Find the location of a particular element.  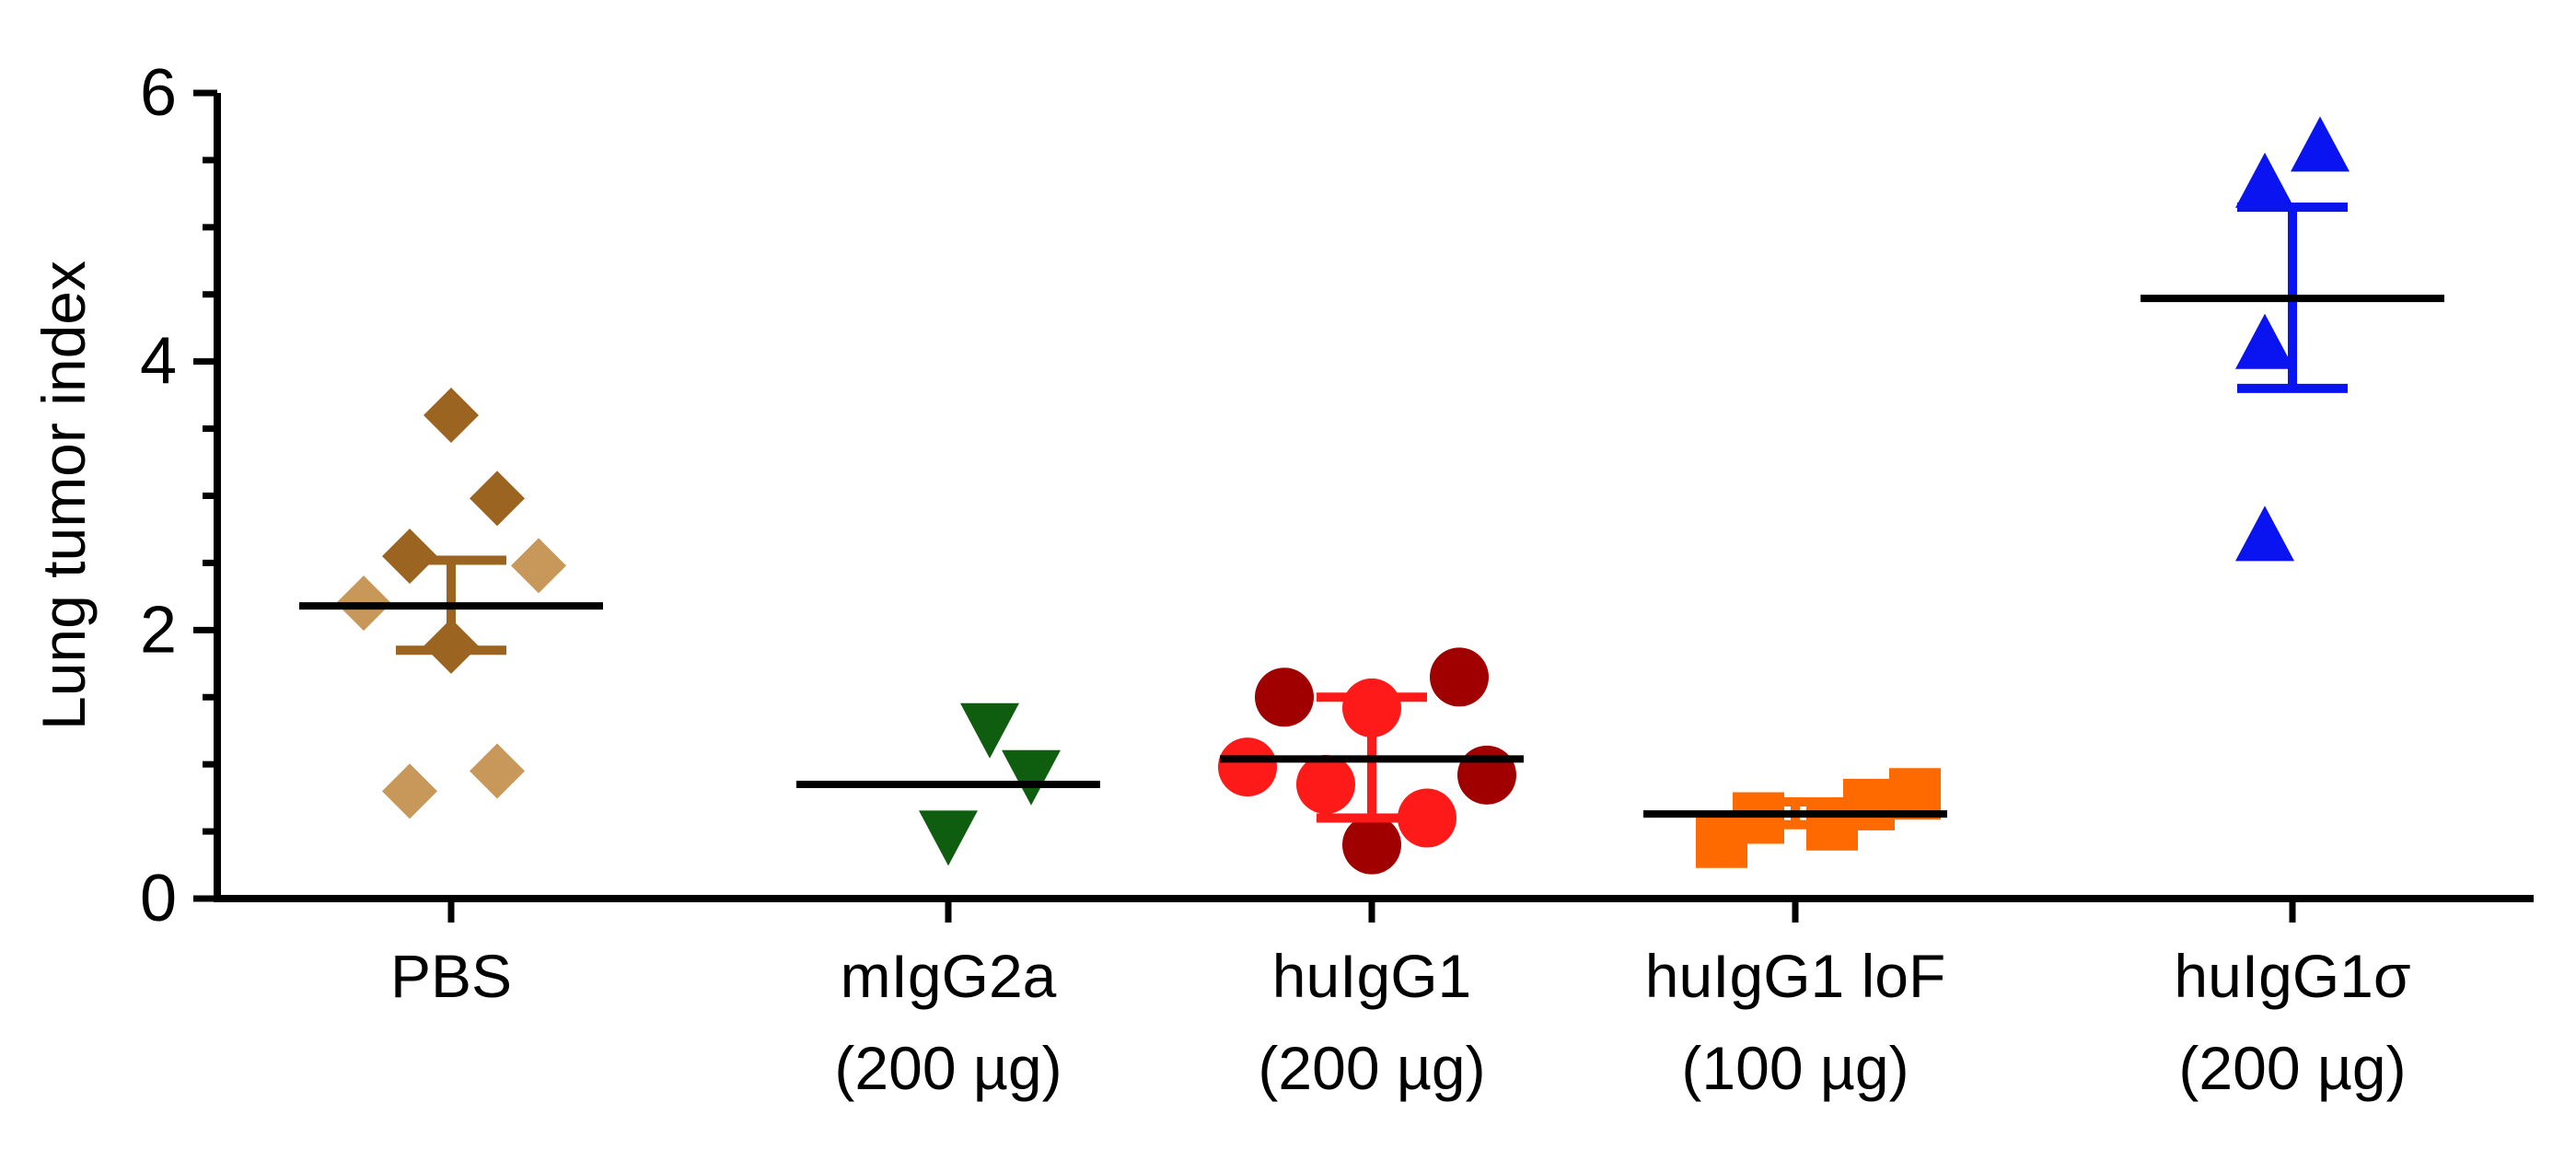

x-tick-label: mIgG2a is located at coordinates (949, 976).